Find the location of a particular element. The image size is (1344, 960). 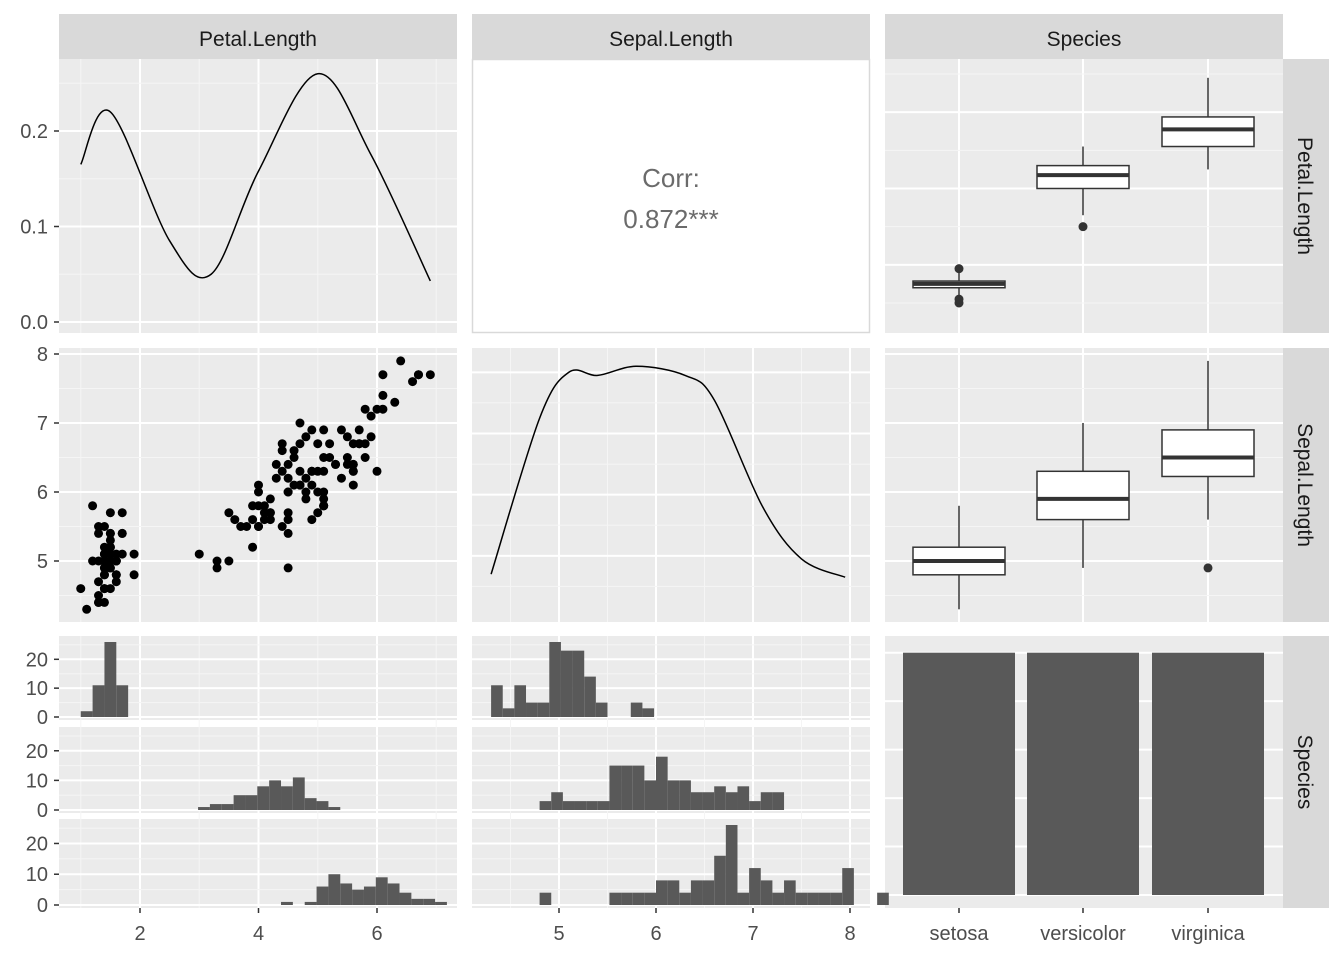

sepal-boxplot-outlier is located at coordinates (1208, 568).